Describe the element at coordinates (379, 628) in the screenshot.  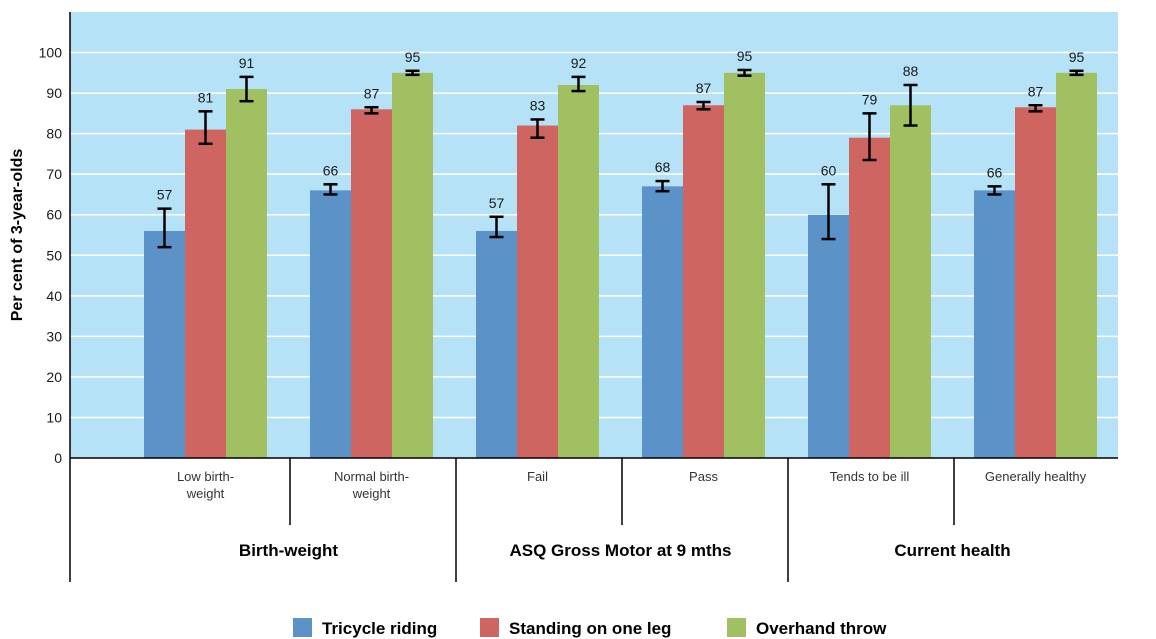
I see `legend-label: Tricycle riding` at that location.